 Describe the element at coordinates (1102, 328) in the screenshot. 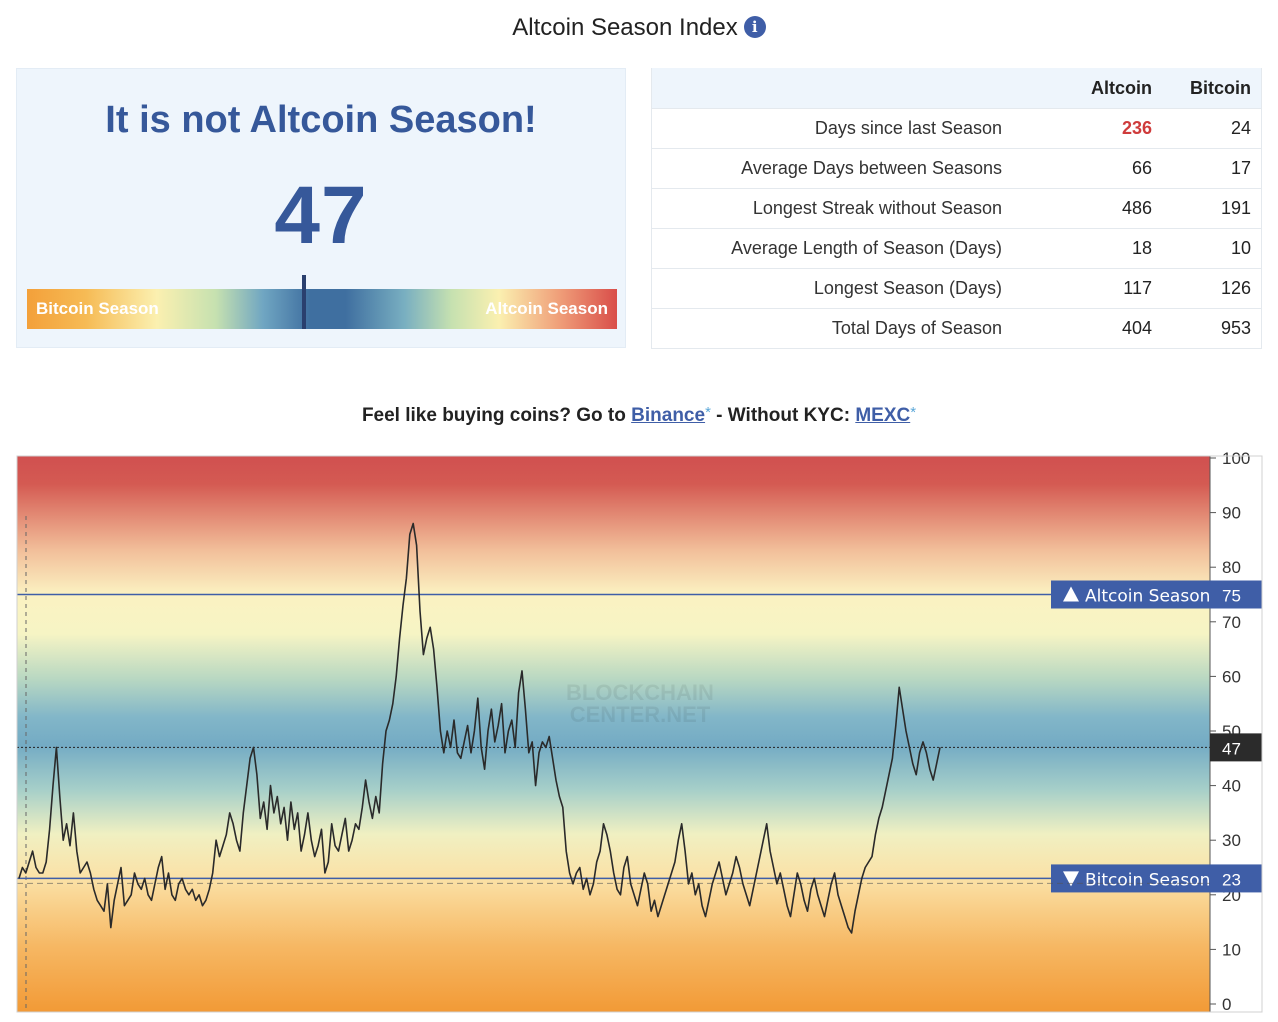

I see `altcoin-value: 404` at that location.